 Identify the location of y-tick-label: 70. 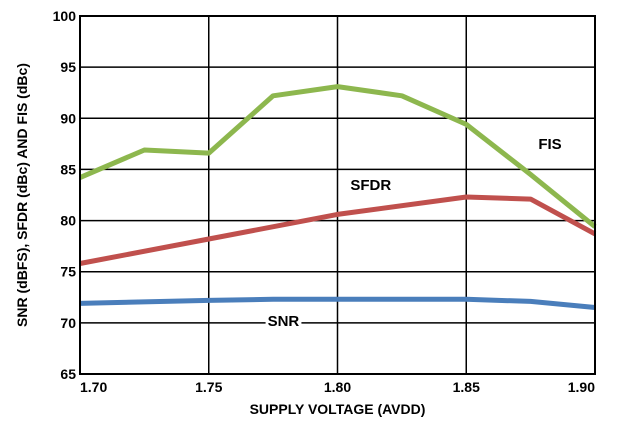
(68, 323).